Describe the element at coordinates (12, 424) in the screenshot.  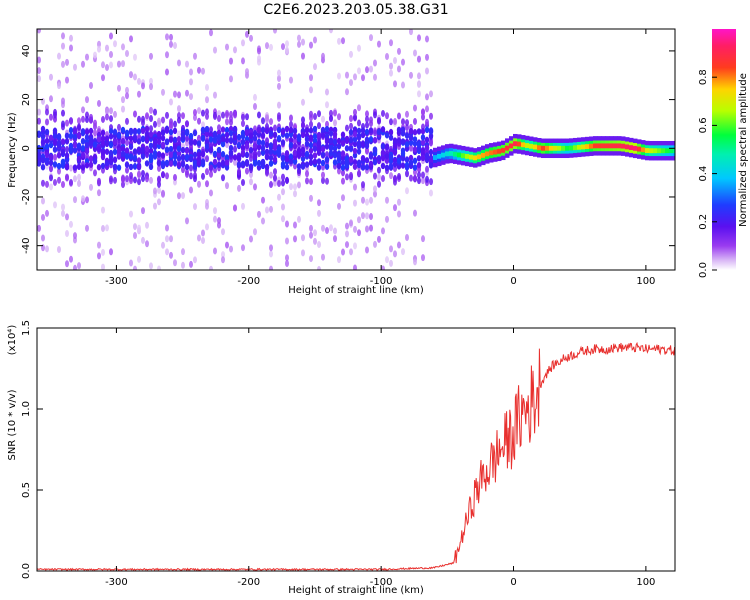
I see `snr-y-axis-label: SNR (10 * v/v)` at that location.